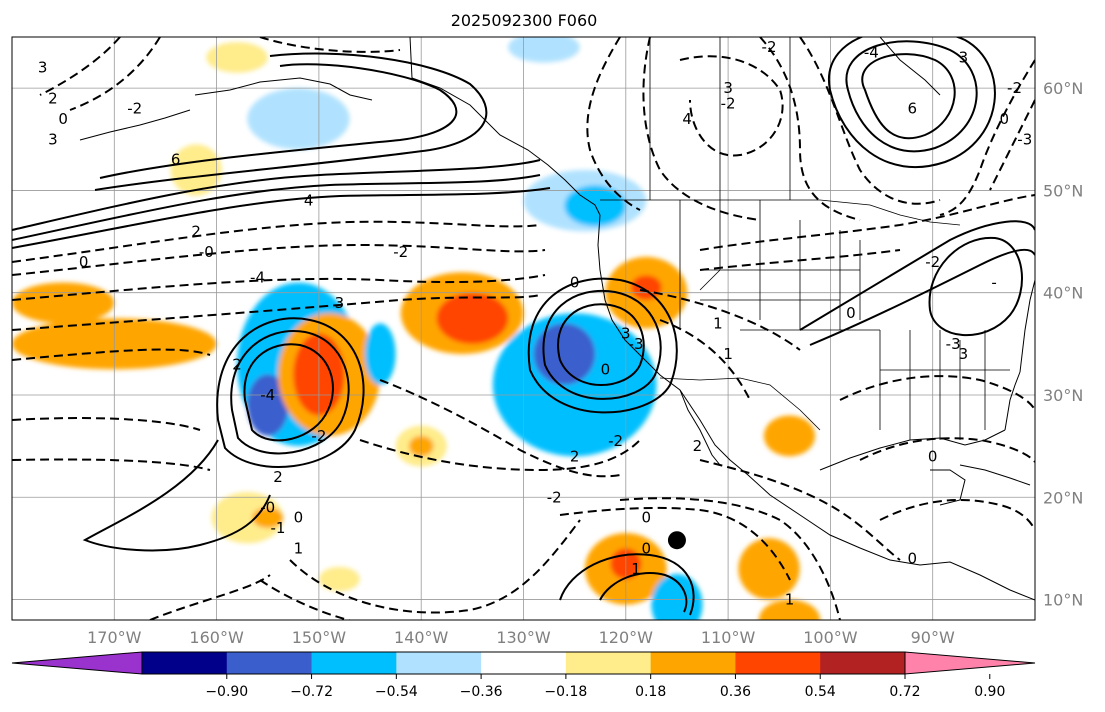 The width and height of the screenshot is (1105, 712). Describe the element at coordinates (1063, 88) in the screenshot. I see `lat-tick-label: 60°N` at that location.